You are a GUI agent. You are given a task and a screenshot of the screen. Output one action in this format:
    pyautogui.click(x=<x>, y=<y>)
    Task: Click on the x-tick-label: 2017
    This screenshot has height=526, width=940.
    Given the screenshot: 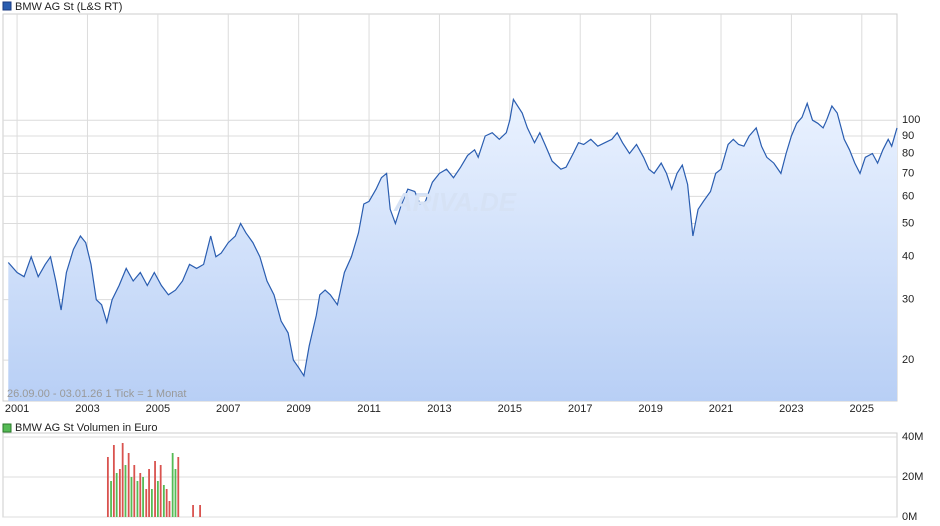 What is the action you would take?
    pyautogui.click(x=580, y=409)
    